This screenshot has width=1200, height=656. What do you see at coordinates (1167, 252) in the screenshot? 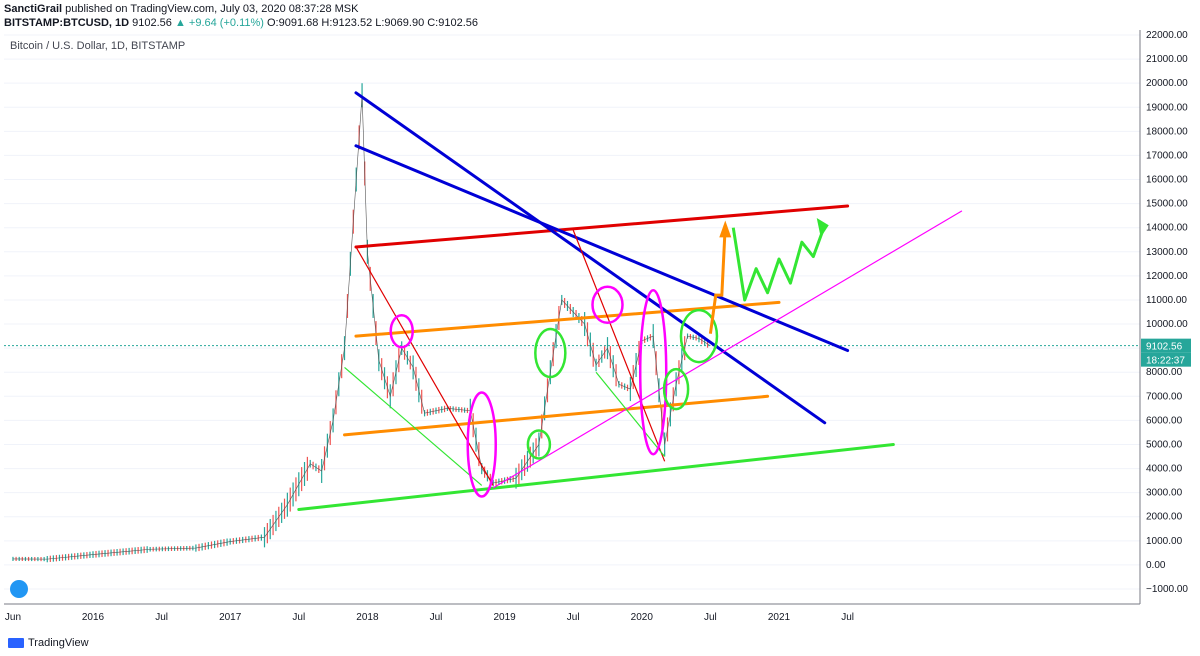
I see `y-tick-label: 13000.00` at bounding box center [1167, 252].